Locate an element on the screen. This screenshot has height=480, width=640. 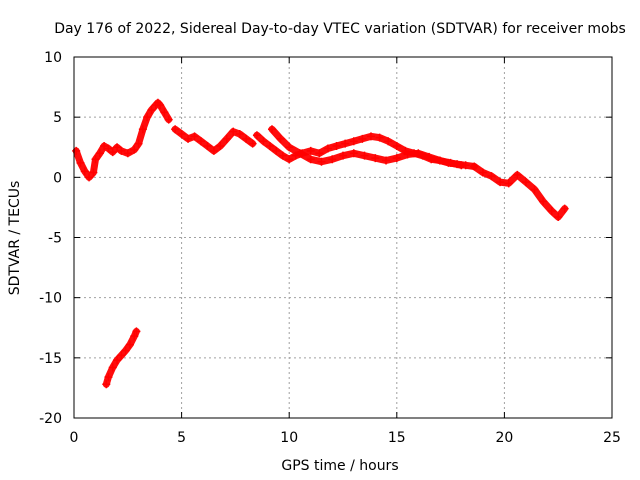
x-tick-label: 25 is located at coordinates (612, 438).